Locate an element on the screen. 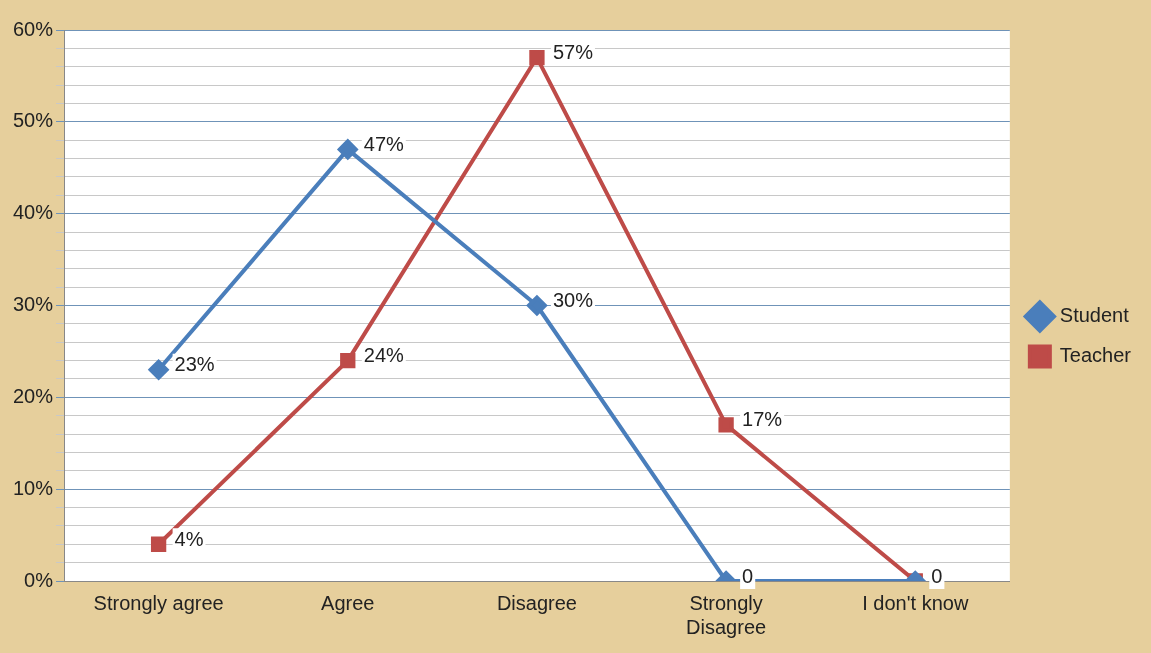  y-tick-label: 30% is located at coordinates (33, 304).